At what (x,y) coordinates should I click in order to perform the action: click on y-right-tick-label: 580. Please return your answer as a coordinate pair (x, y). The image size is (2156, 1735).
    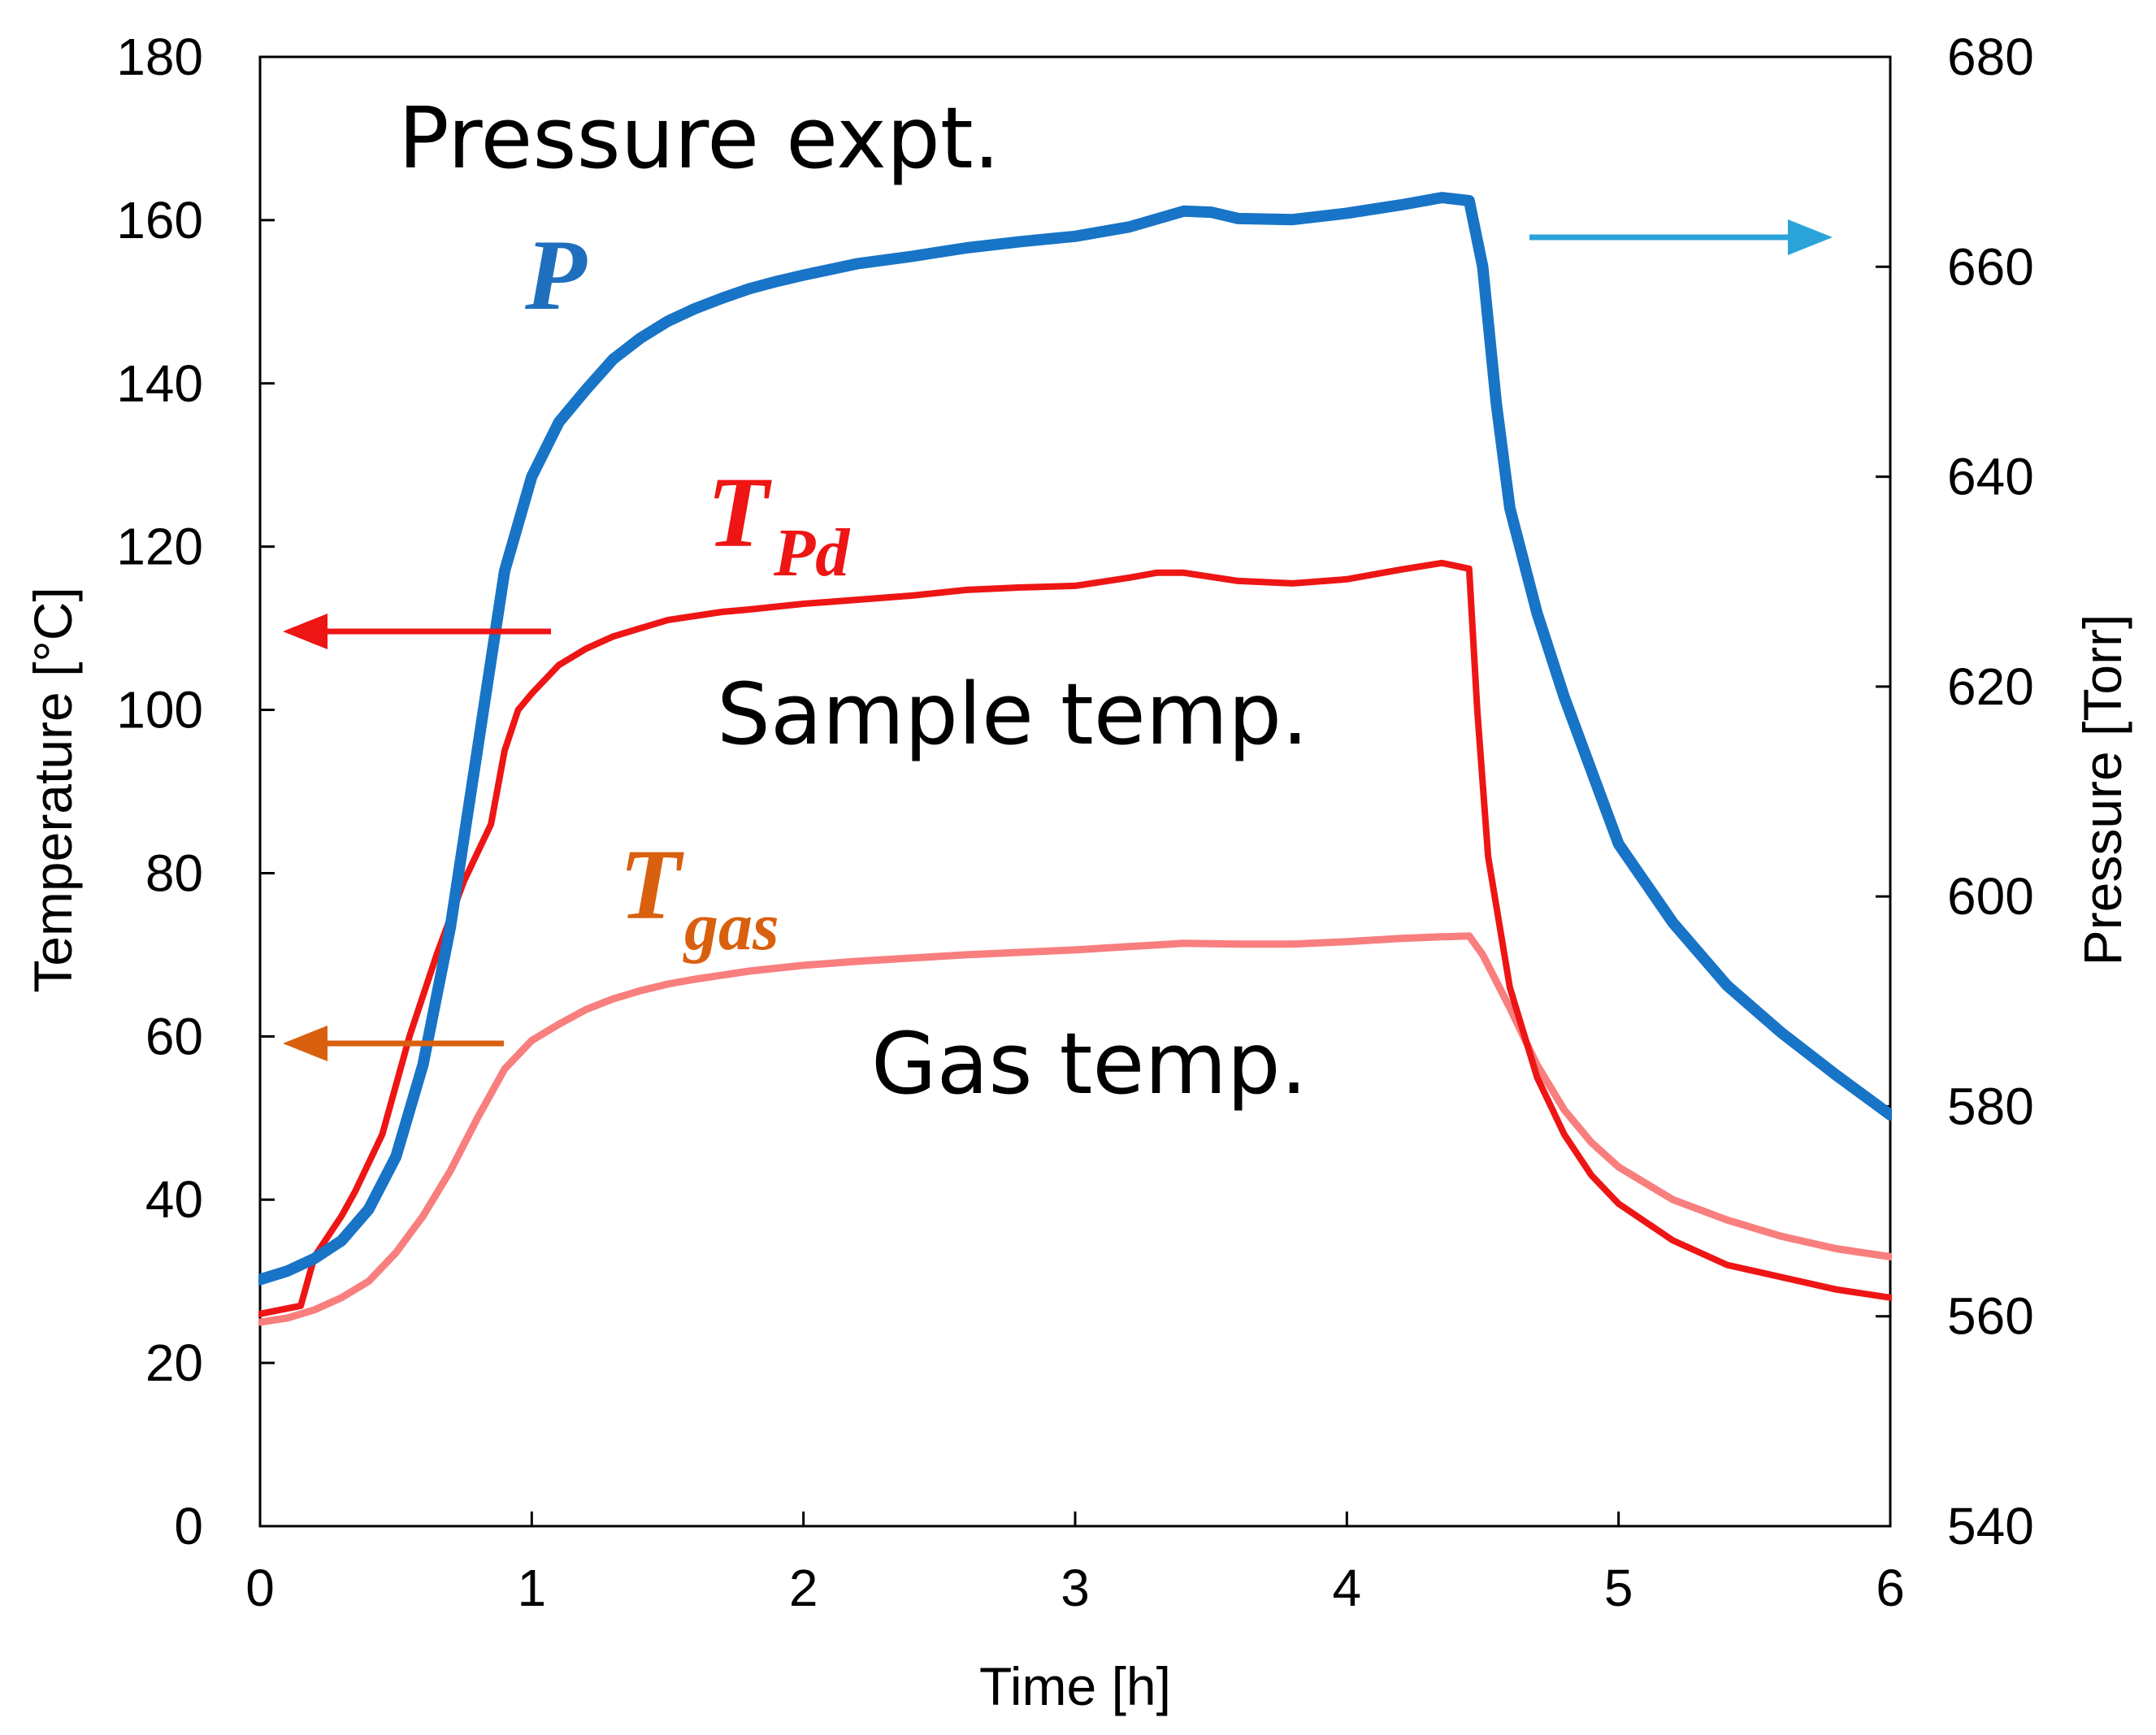
    Looking at the image, I should click on (1991, 1106).